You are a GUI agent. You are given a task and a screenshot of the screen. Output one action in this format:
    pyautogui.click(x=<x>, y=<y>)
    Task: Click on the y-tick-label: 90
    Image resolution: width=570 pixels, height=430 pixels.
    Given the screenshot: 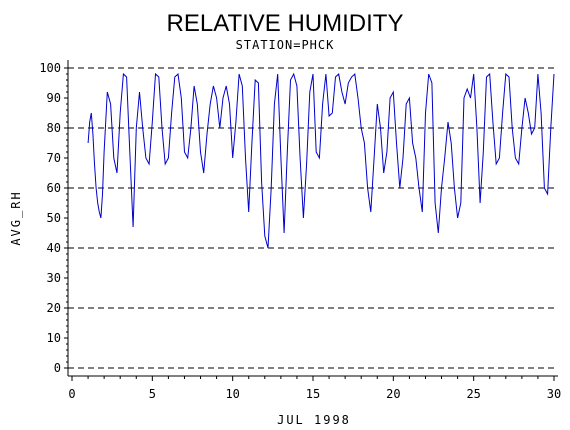 What is the action you would take?
    pyautogui.click(x=54, y=98)
    